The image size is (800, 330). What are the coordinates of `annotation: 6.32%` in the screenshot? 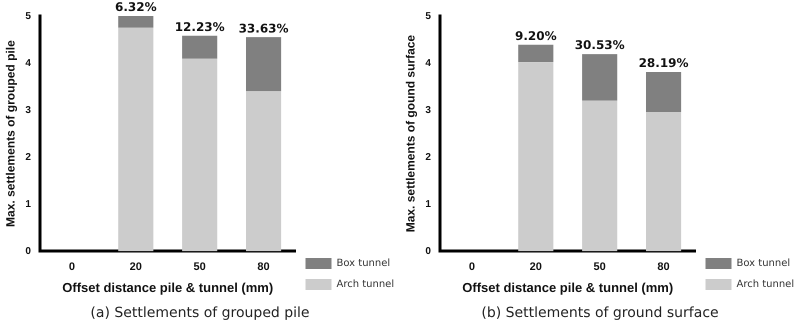 It's located at (135, 7).